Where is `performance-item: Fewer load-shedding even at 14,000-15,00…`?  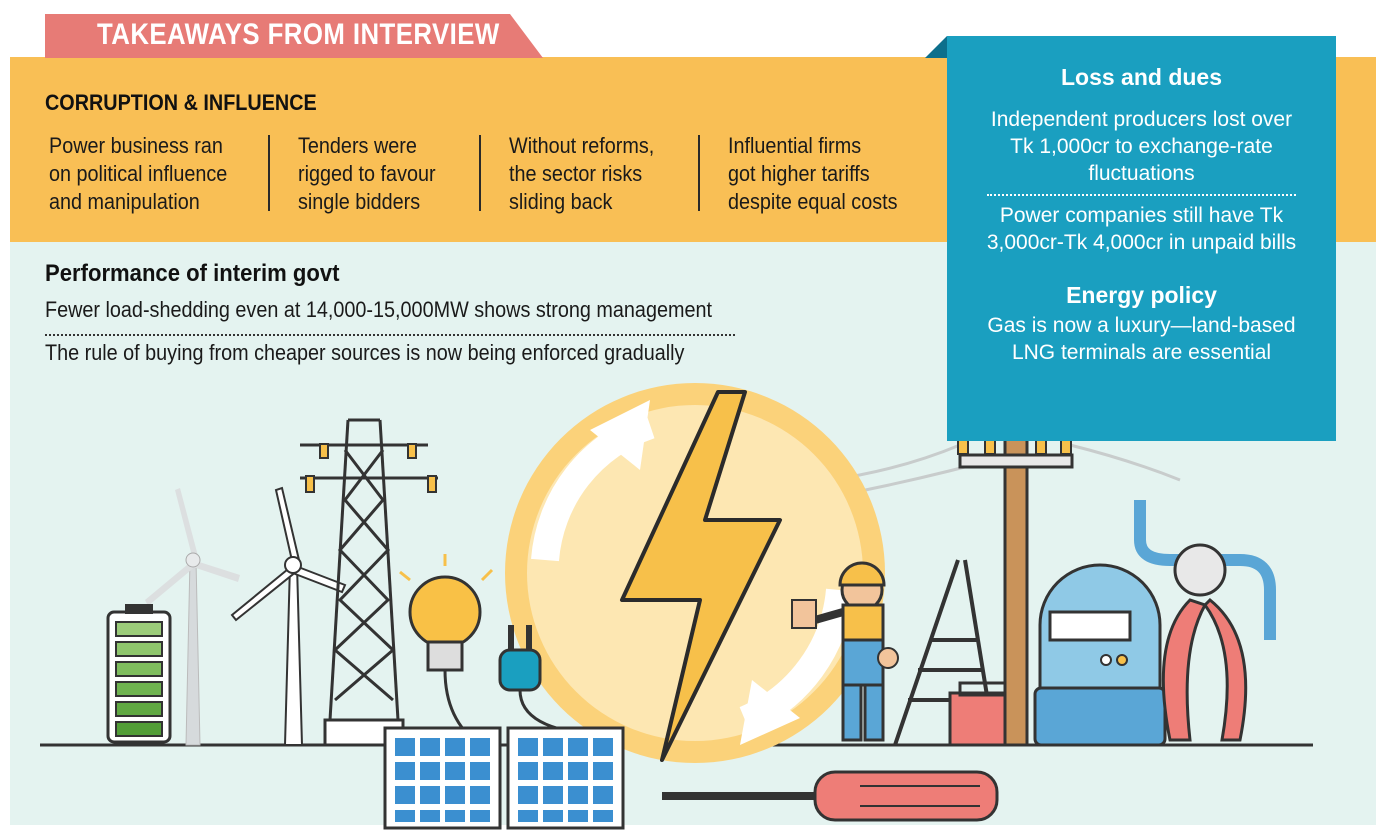 performance-item: Fewer load-shedding even at 14,000-15,00… is located at coordinates (378, 309).